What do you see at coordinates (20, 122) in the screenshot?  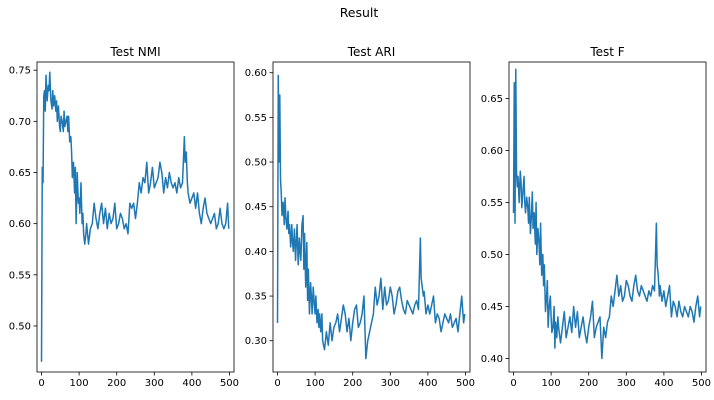 I see `y-tick-label: 0.70` at bounding box center [20, 122].